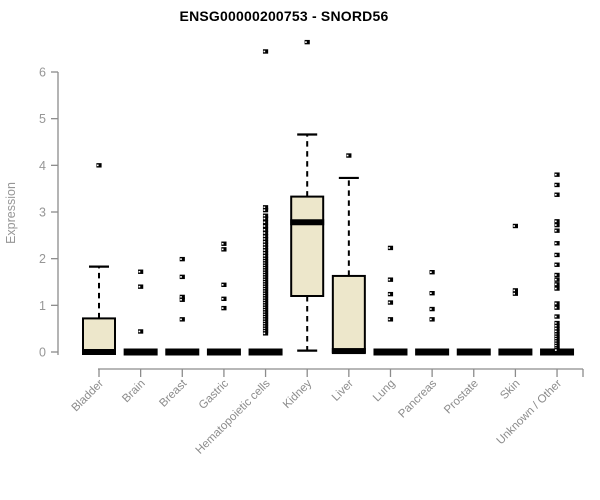  I want to click on box-bladder, so click(99, 335).